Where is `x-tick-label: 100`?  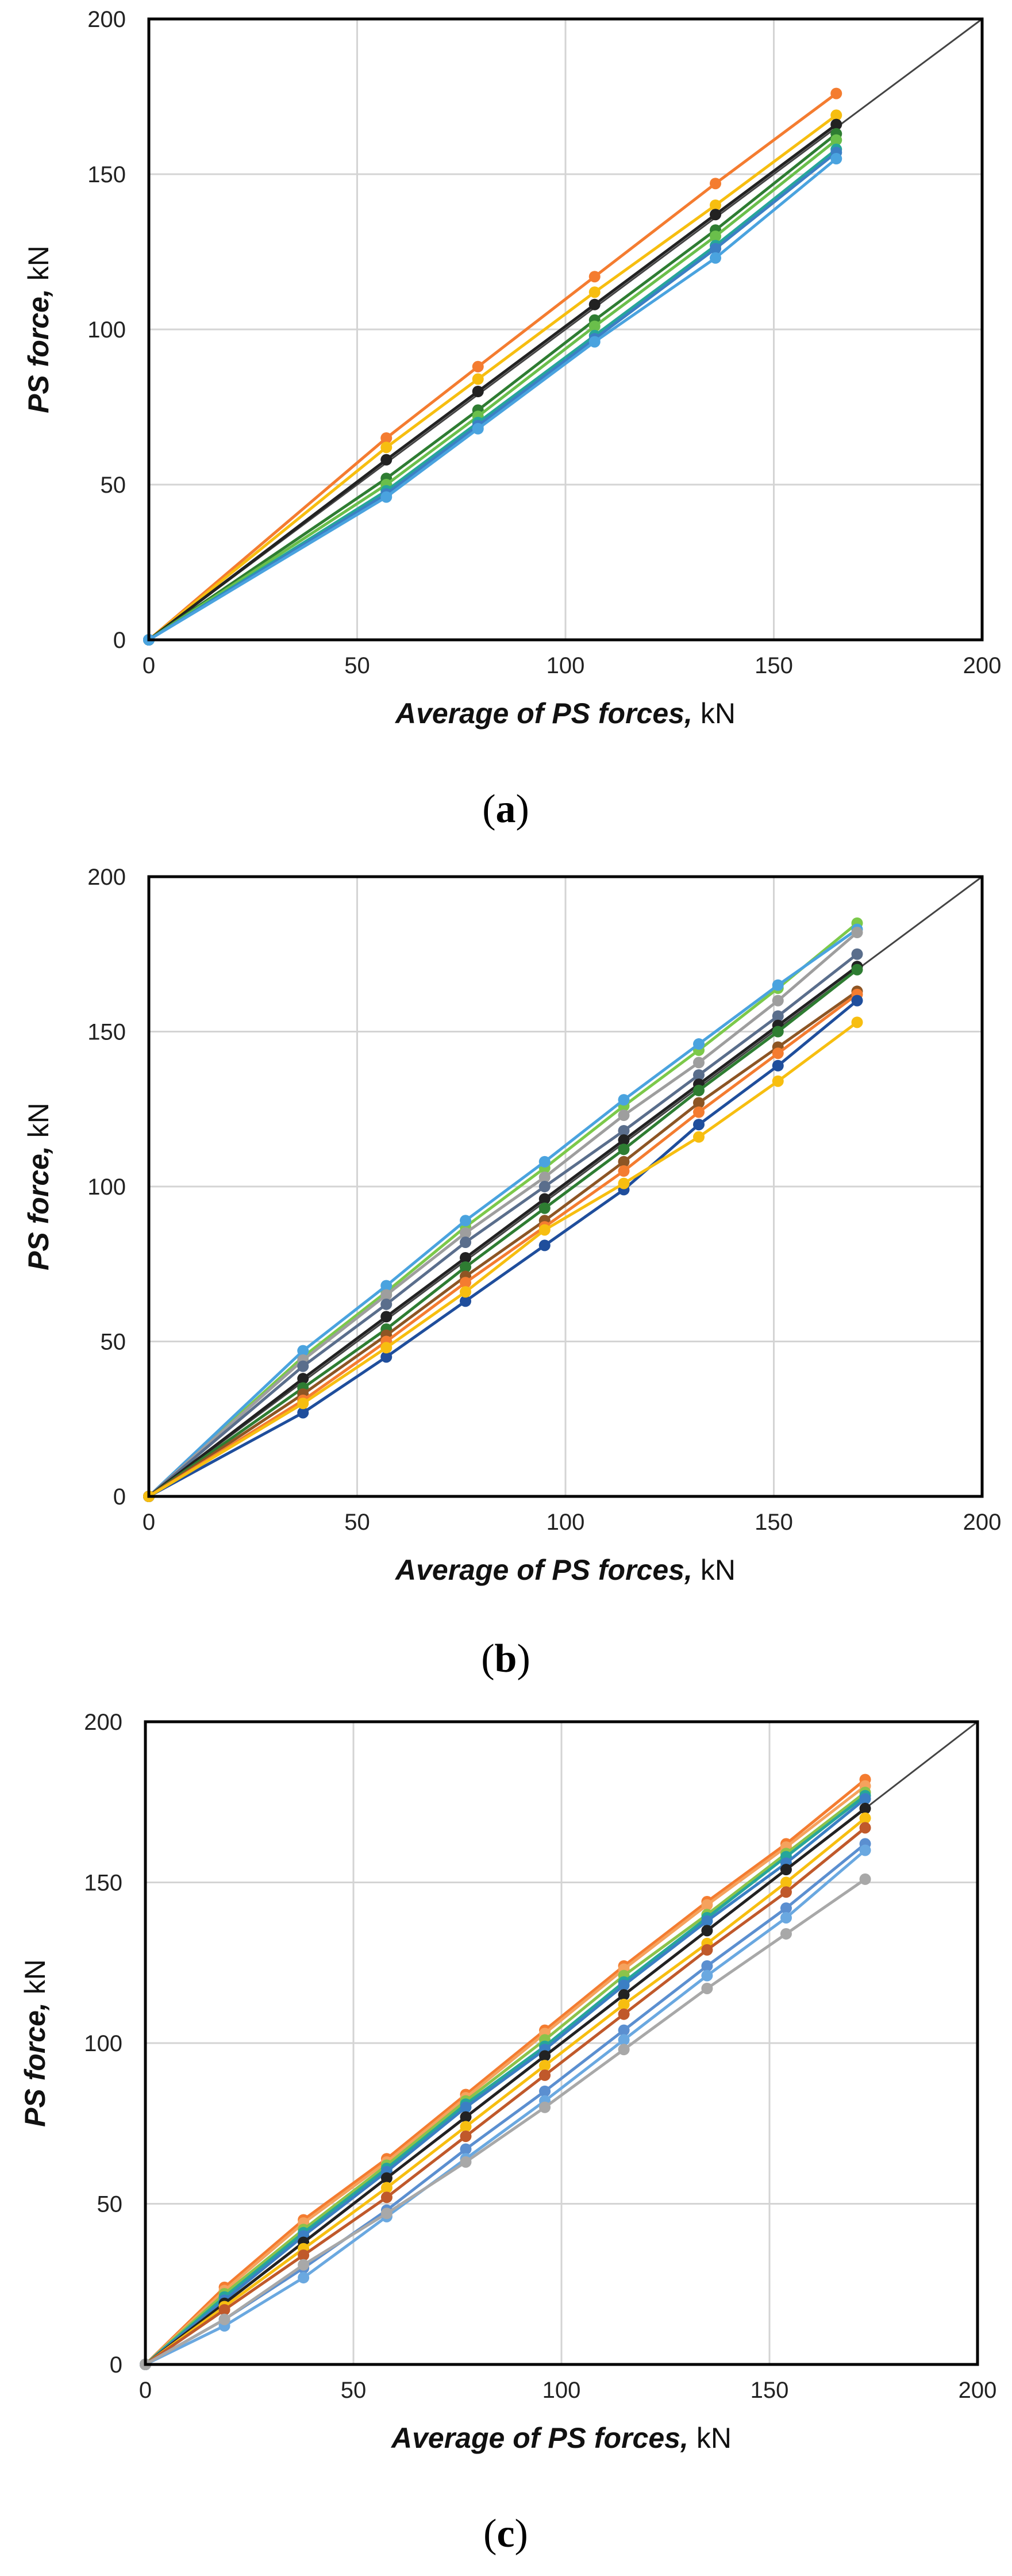
x-tick-label: 100 is located at coordinates (561, 2390).